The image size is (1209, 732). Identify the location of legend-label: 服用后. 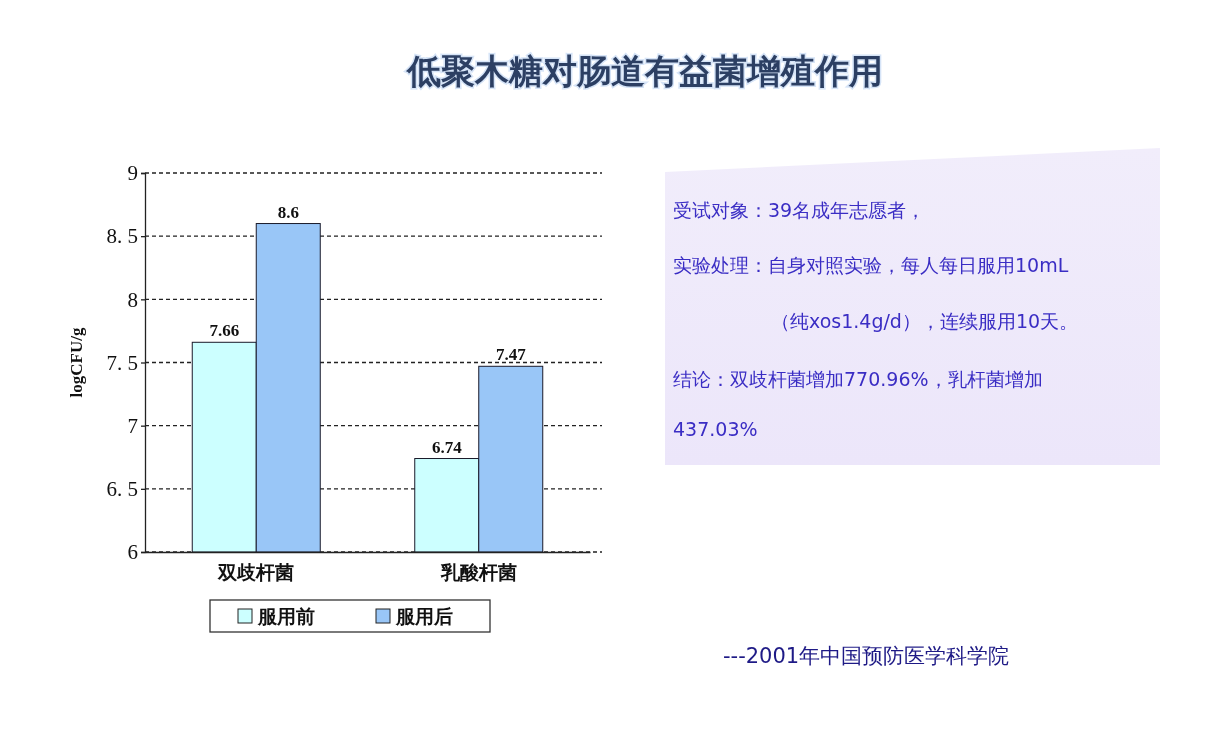
(424, 616).